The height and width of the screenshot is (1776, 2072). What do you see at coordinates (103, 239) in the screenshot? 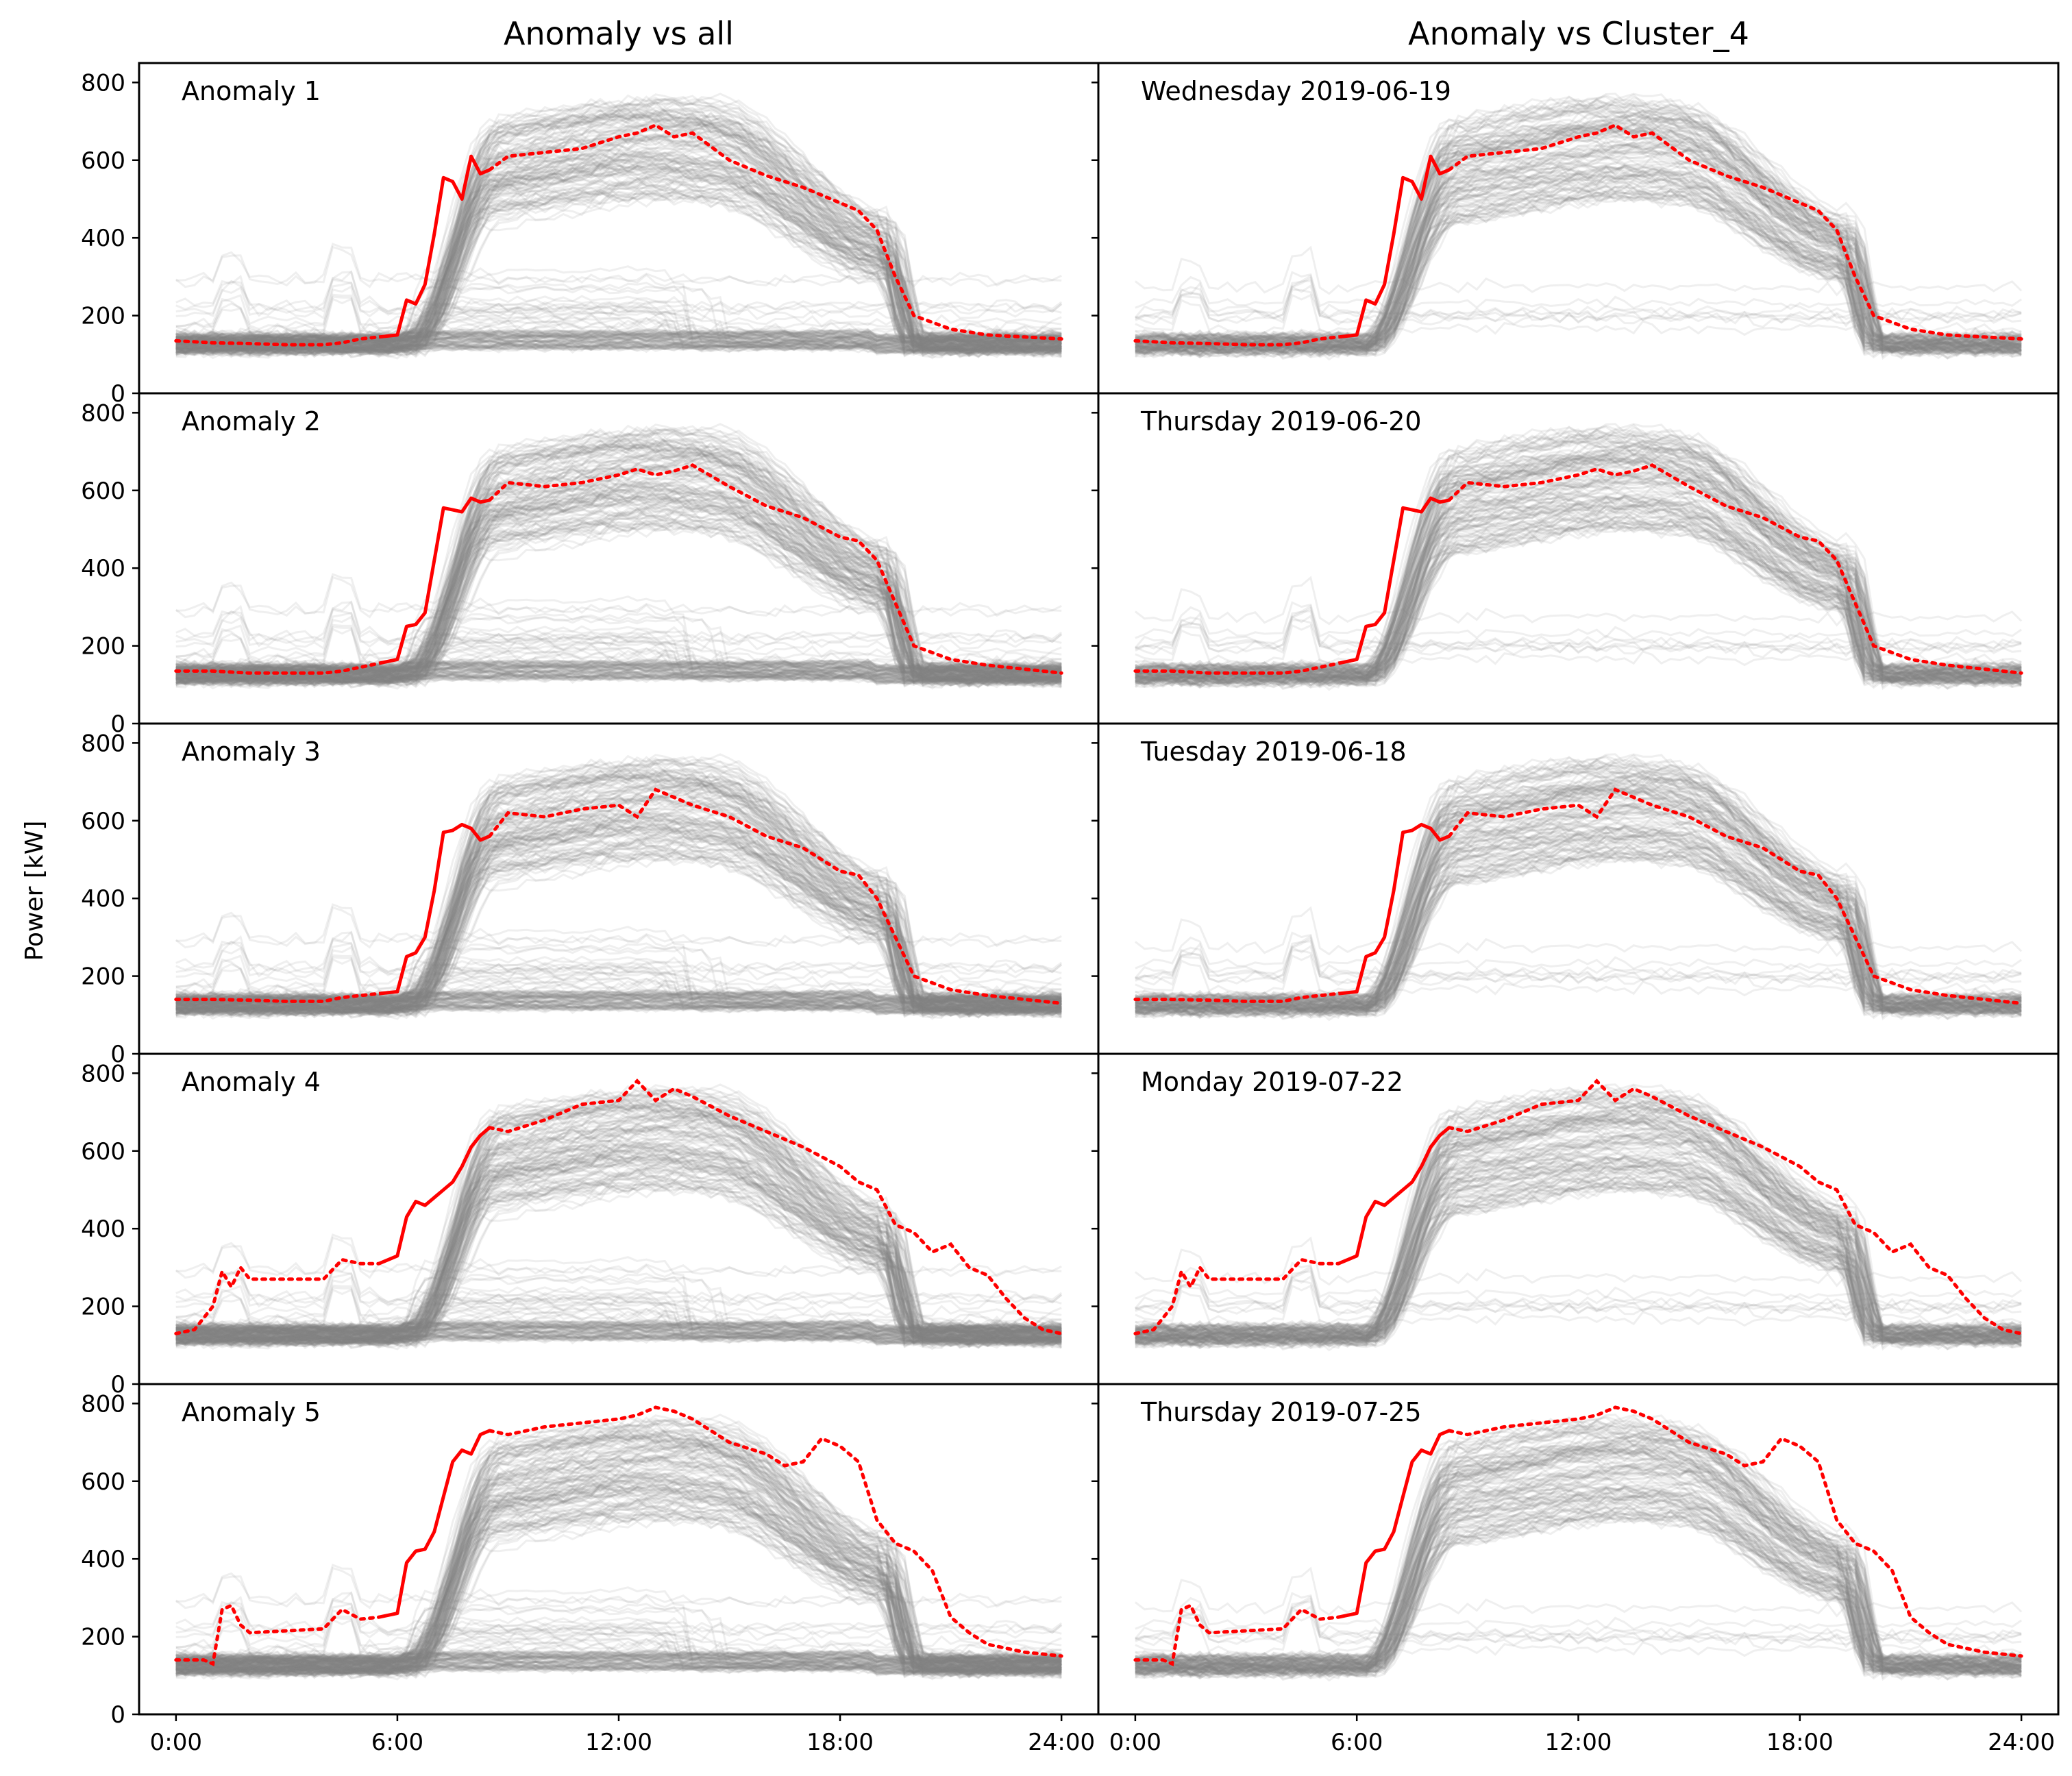
I see `y-tick-label: 400` at bounding box center [103, 239].